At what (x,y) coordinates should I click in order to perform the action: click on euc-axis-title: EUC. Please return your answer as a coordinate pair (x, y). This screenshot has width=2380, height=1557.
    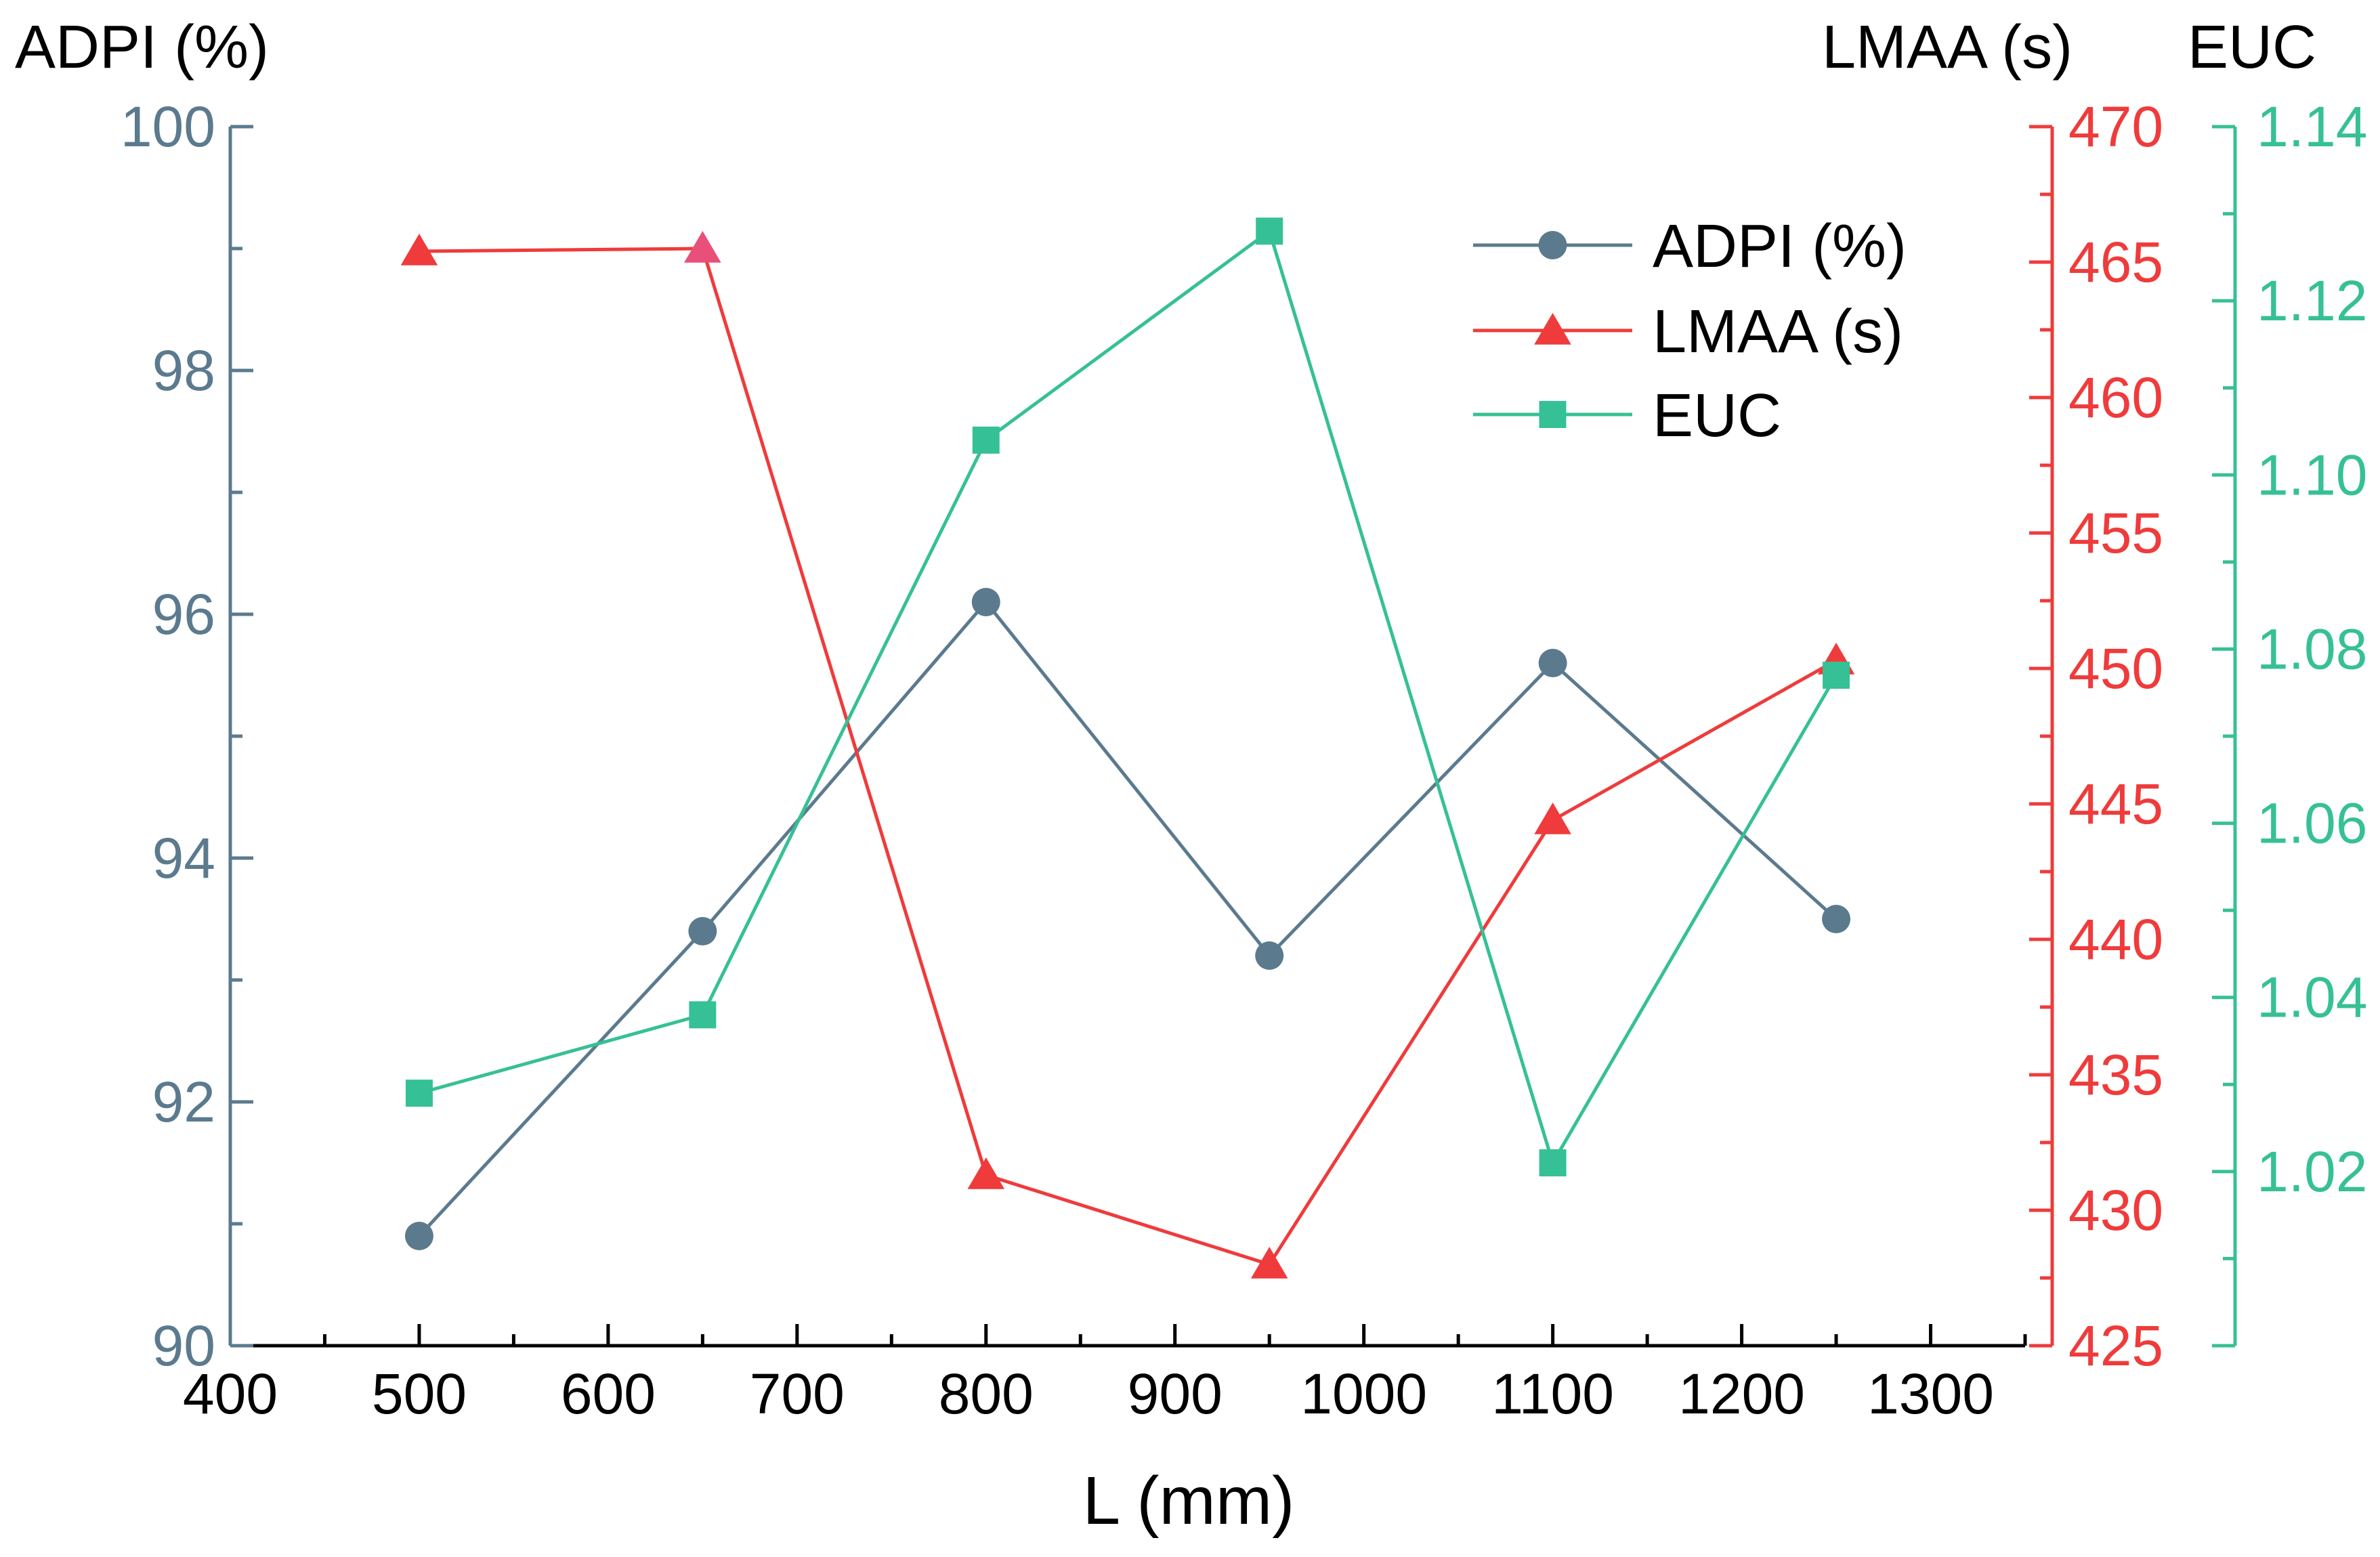
    Looking at the image, I should click on (2252, 48).